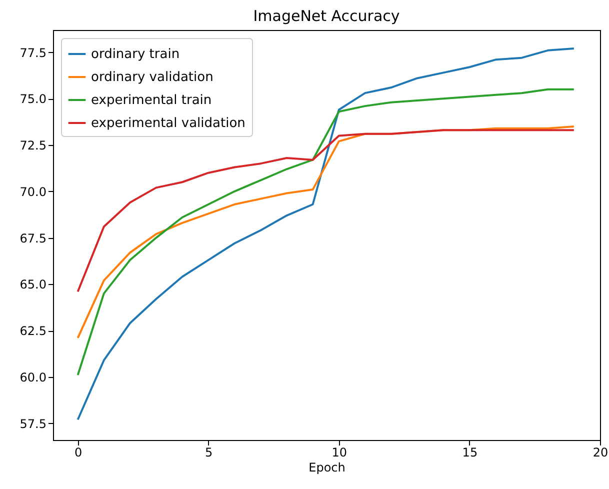  Describe the element at coordinates (78, 453) in the screenshot. I see `x-tick-label: 0` at that location.